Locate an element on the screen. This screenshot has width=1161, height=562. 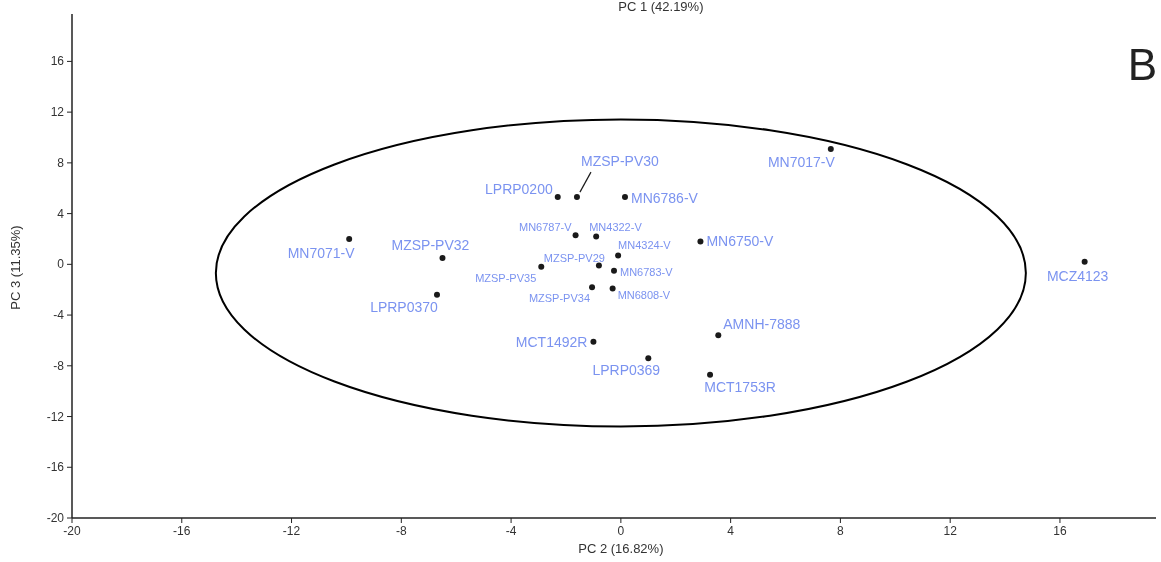
data-label: MN6787-V is located at coordinates (546, 227).